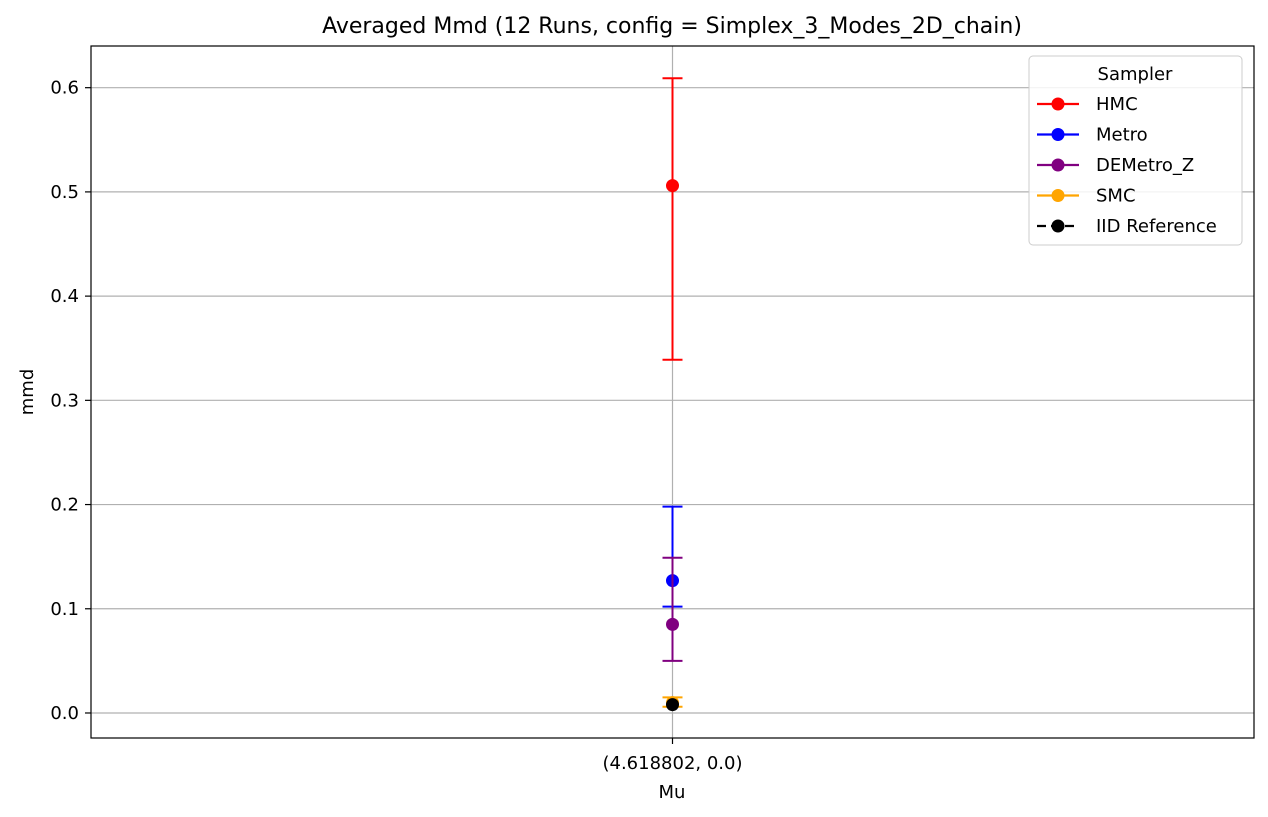 This screenshot has width=1268, height=817. I want to click on y-tick-label: 0.2, so click(64, 505).